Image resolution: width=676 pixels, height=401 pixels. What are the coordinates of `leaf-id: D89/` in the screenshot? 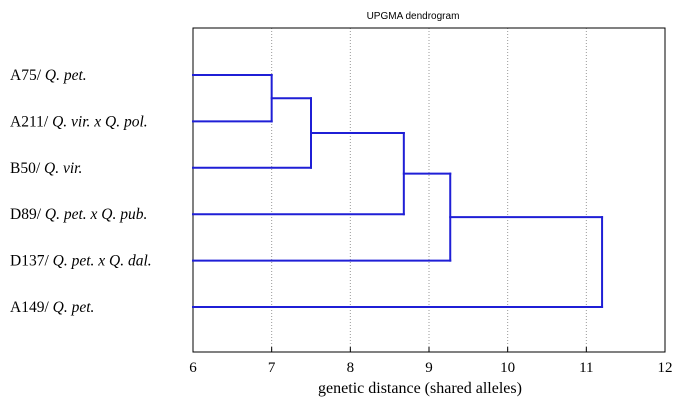 It's located at (27, 214).